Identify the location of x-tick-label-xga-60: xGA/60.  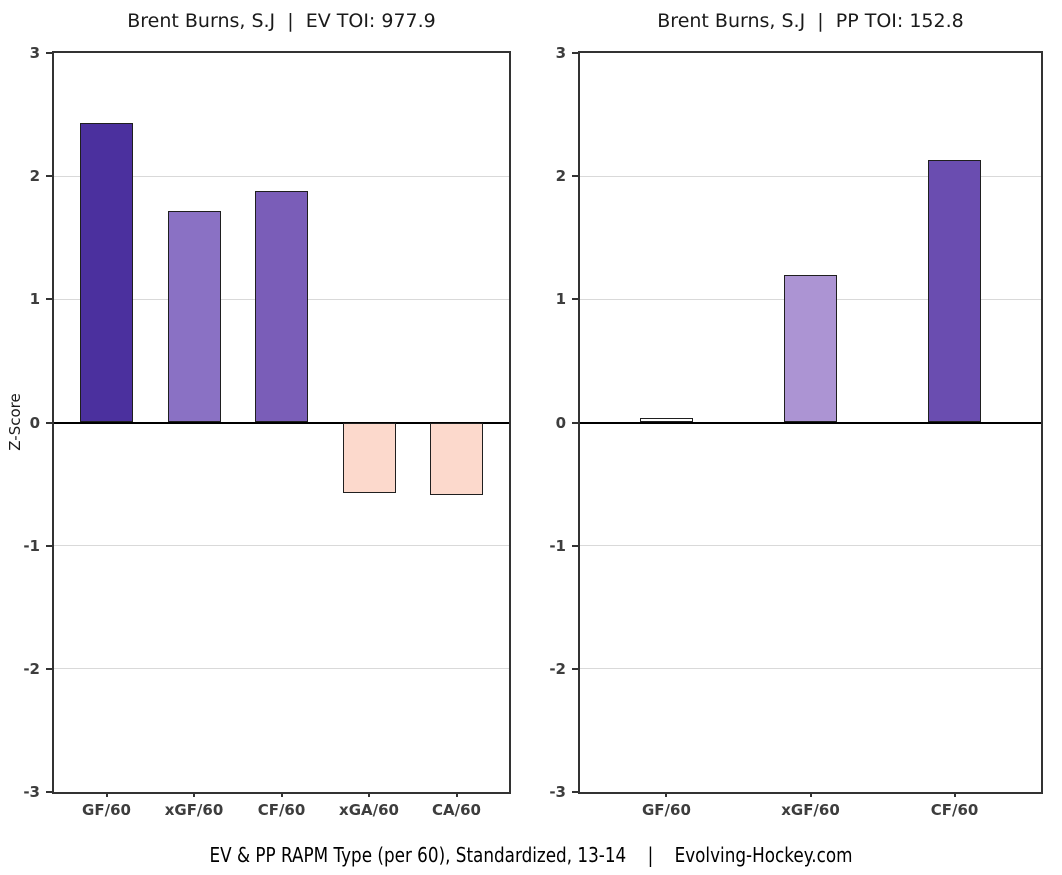
(369, 810).